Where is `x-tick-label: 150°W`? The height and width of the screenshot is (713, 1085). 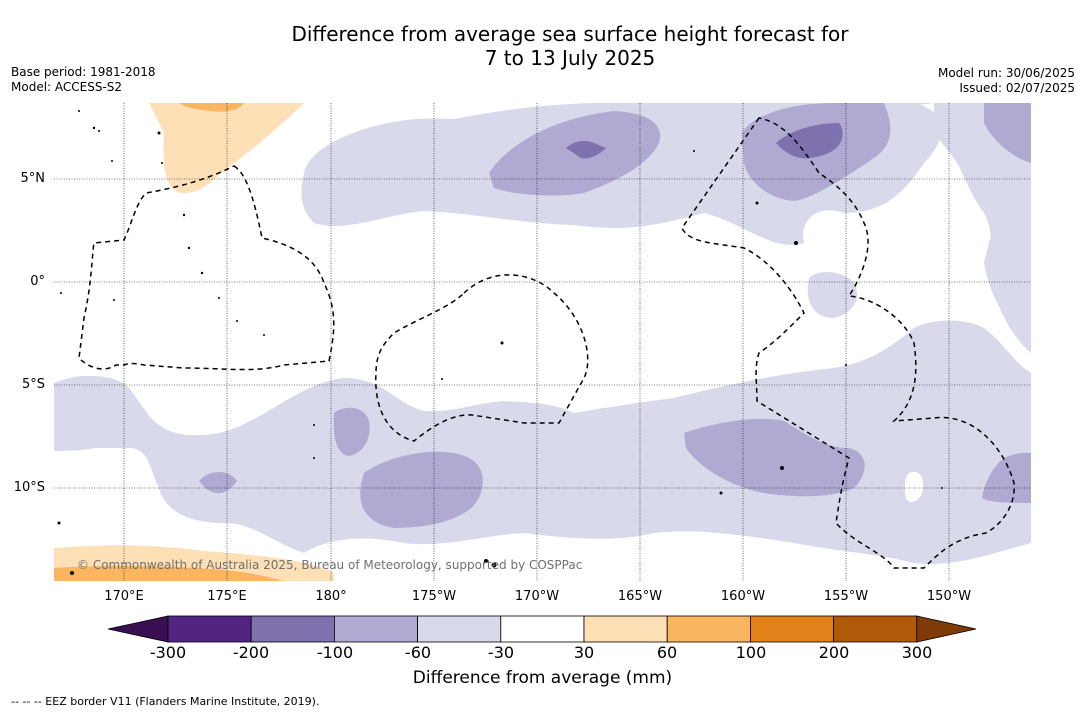 x-tick-label: 150°W is located at coordinates (949, 596).